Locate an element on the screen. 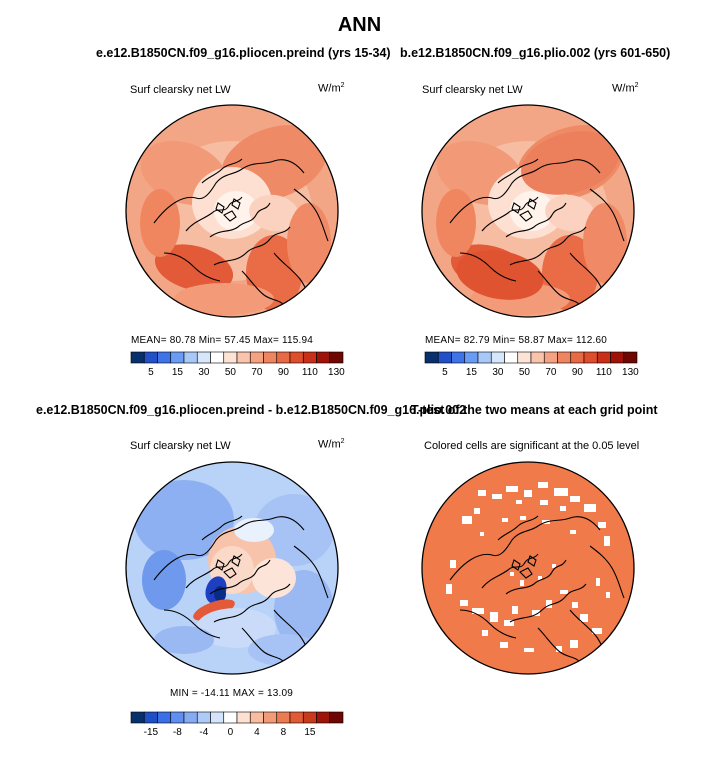 This screenshot has width=719, height=768. colorbar-tick-label: 5 is located at coordinates (445, 372).